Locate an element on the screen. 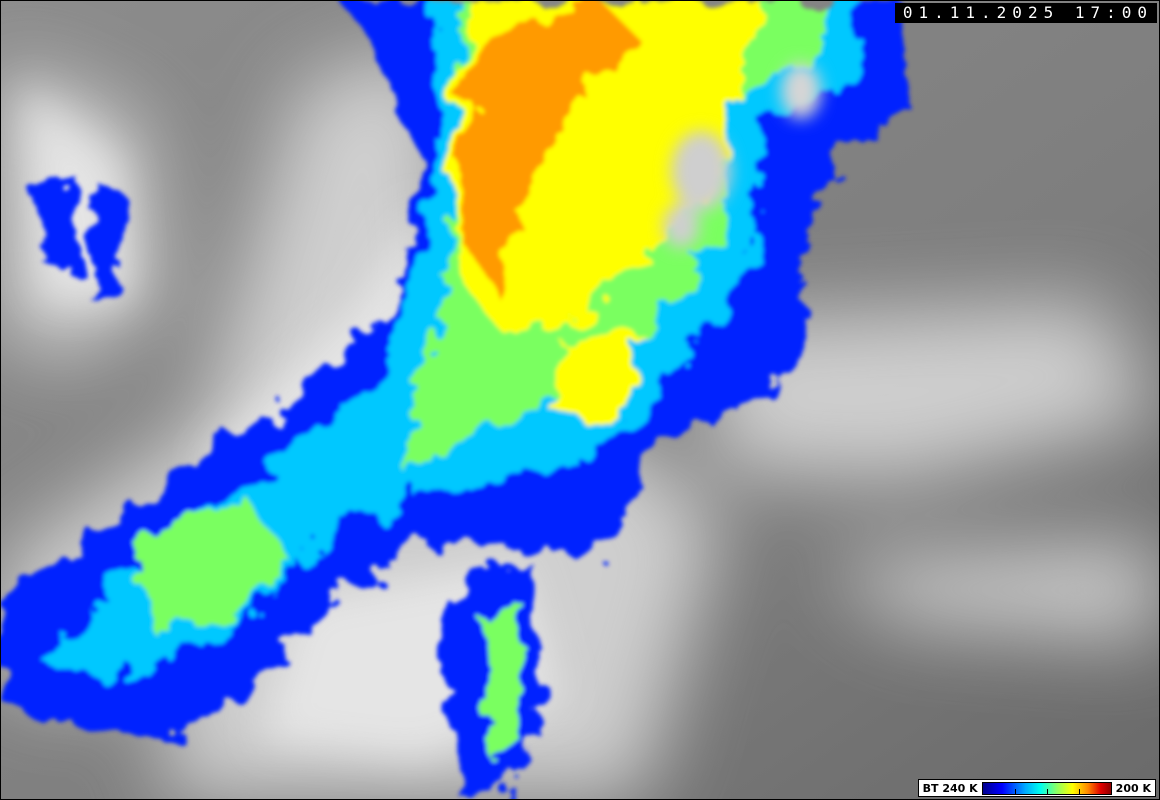 The height and width of the screenshot is (800, 1160). legend-color-bar is located at coordinates (1046, 788).